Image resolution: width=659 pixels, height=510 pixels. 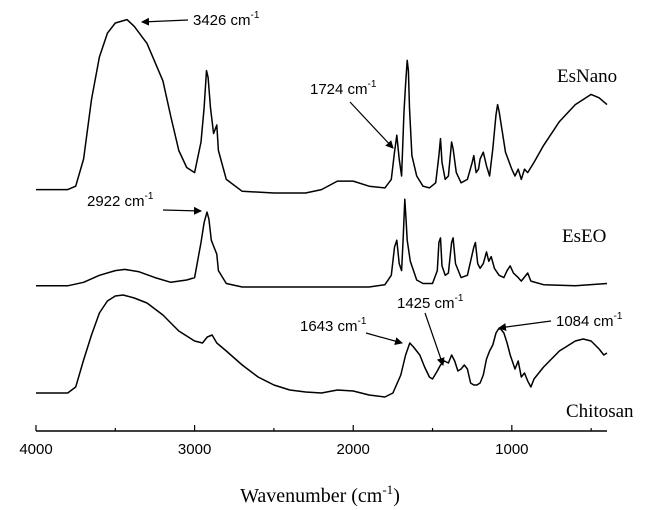 What do you see at coordinates (305, 441) in the screenshot?
I see `x-axis-ticks: 4000 3000 2000 1000` at bounding box center [305, 441].